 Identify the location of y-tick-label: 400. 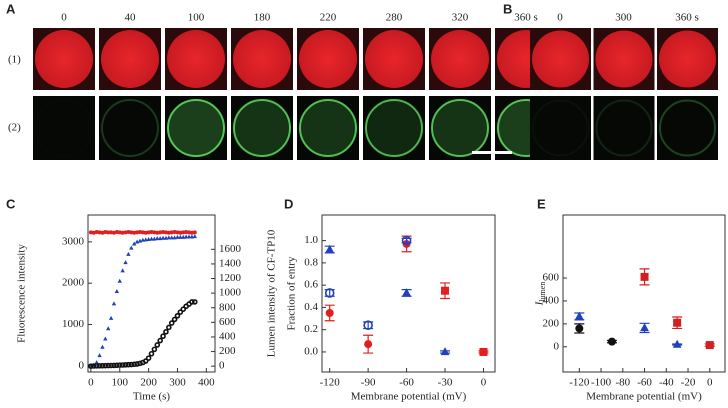
(551, 300).